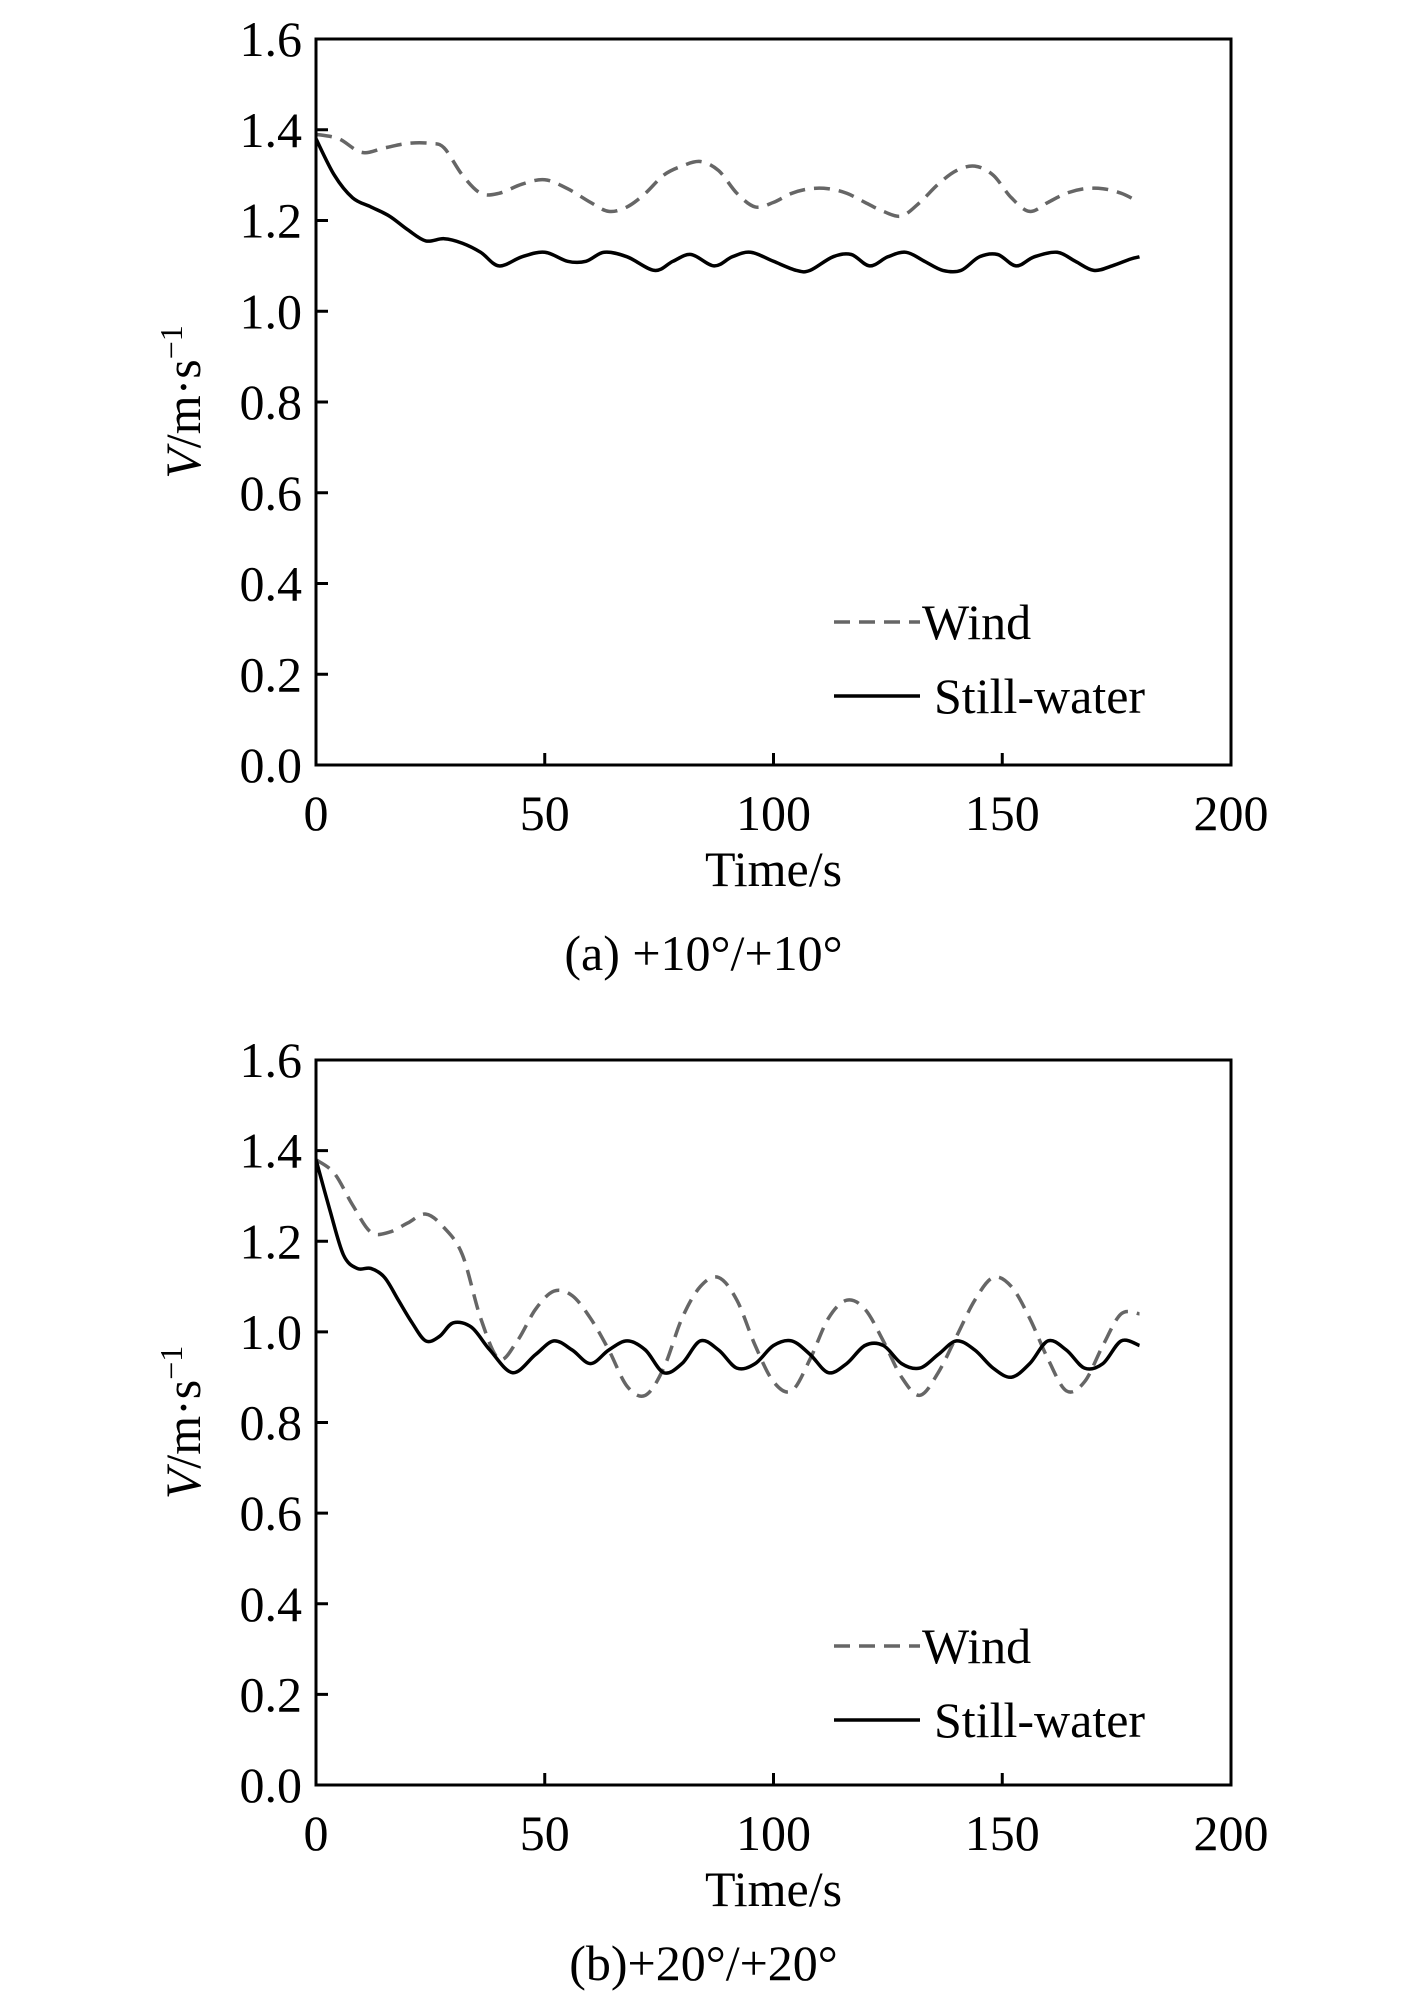  I want to click on panel-caption: (a) +10°/+10°, so click(703, 953).